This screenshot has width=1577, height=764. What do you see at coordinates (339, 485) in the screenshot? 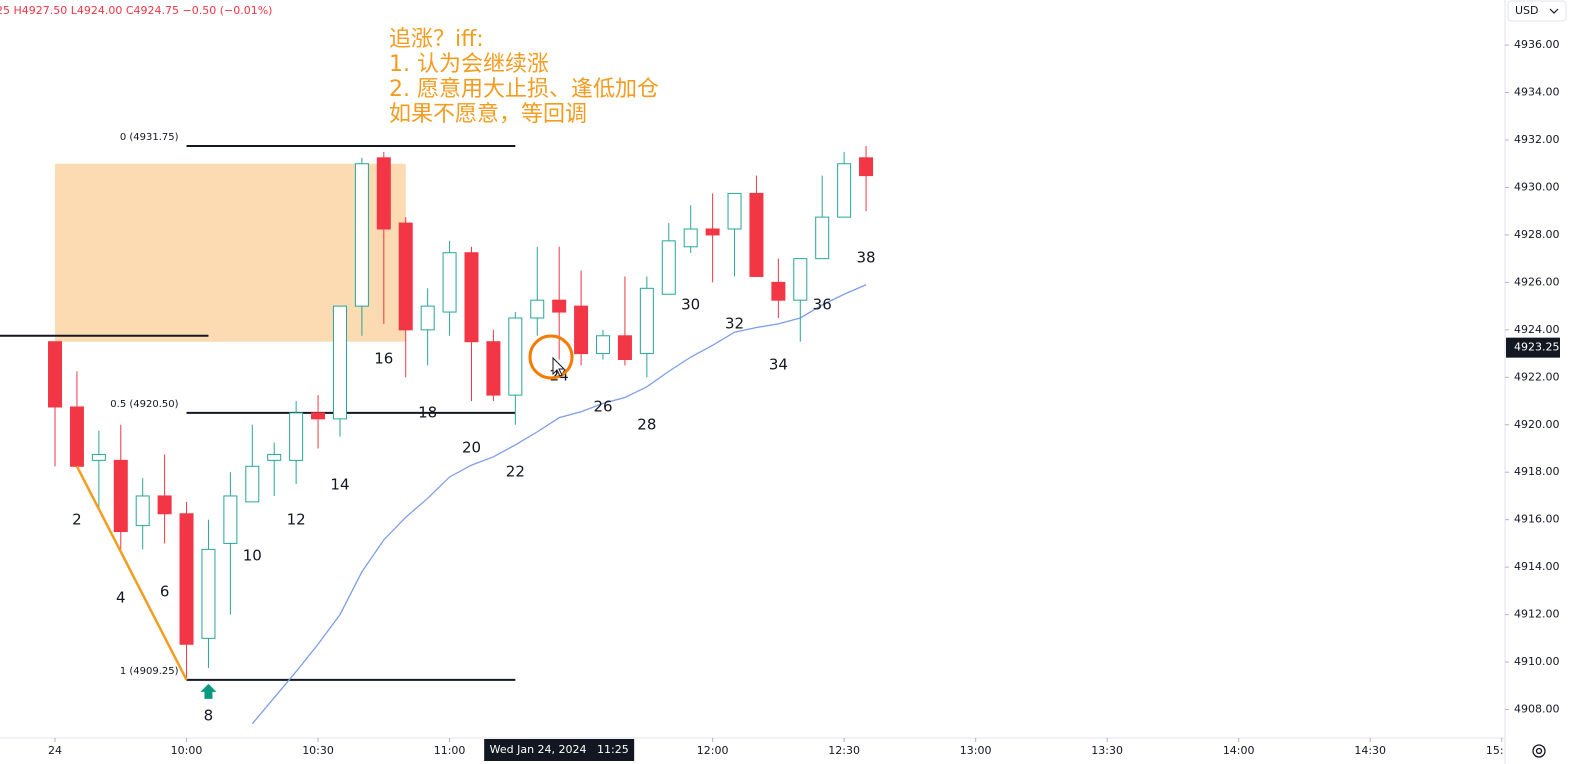
I see `bar-number: 14` at bounding box center [339, 485].